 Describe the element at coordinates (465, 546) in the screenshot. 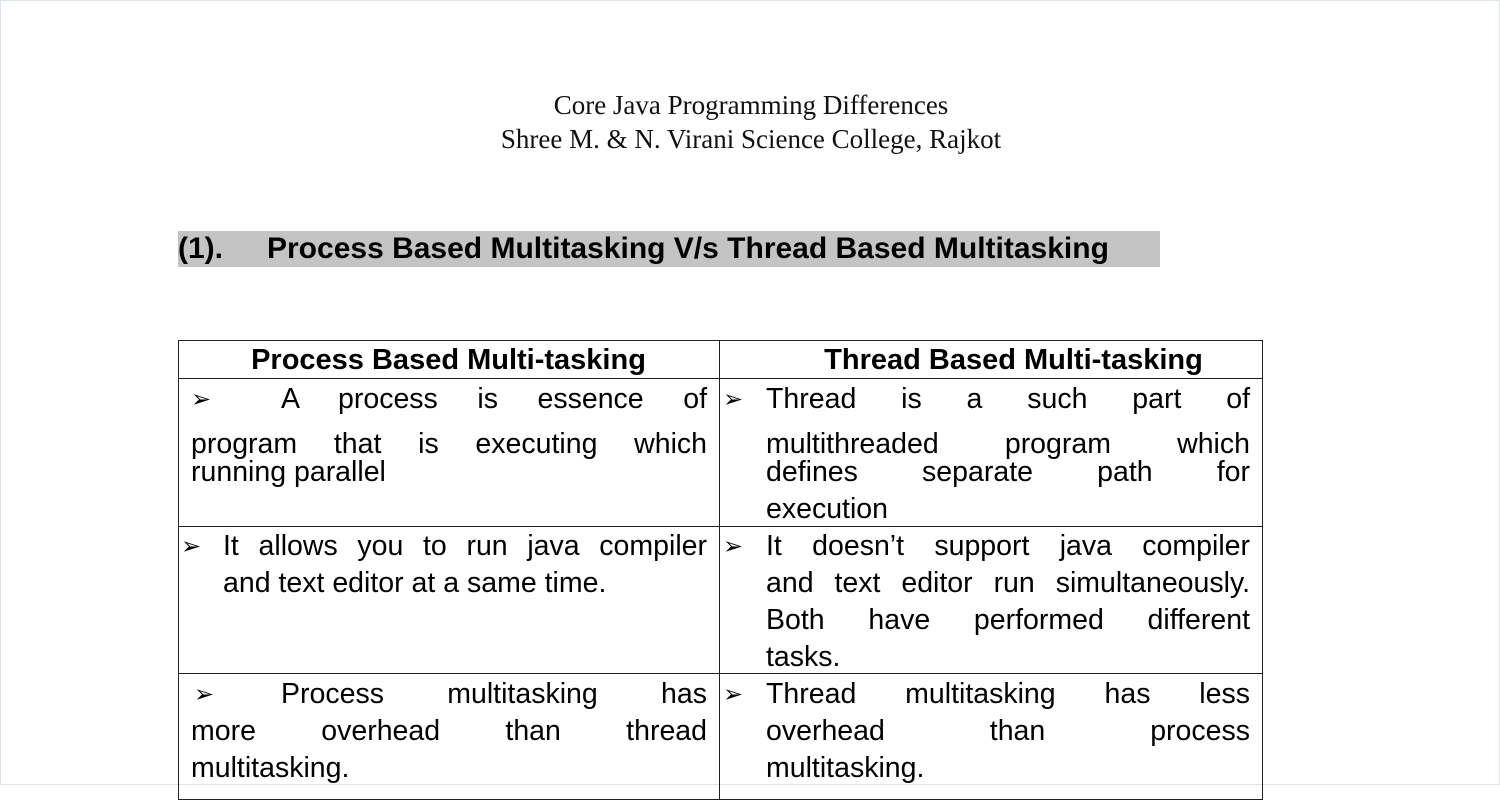

I see `cell-line: It allows you to run java compiler` at that location.